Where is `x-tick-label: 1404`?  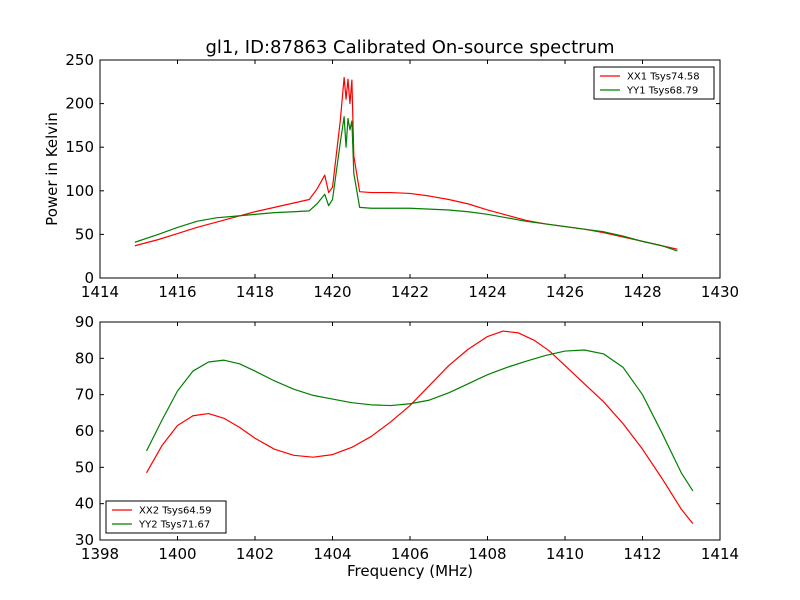
x-tick-label: 1404 is located at coordinates (332, 554).